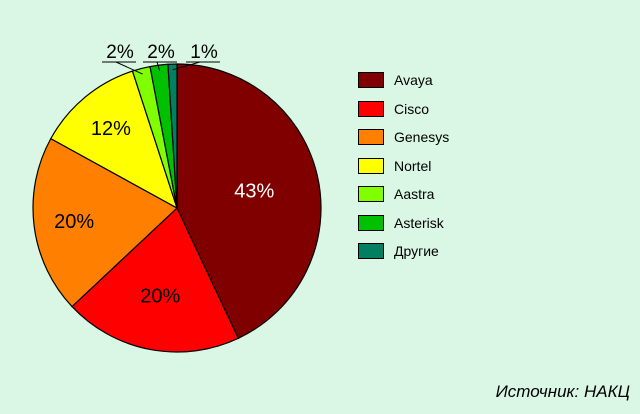 The width and height of the screenshot is (640, 414). I want to click on legend-item-nortel: Nortel, so click(403, 166).